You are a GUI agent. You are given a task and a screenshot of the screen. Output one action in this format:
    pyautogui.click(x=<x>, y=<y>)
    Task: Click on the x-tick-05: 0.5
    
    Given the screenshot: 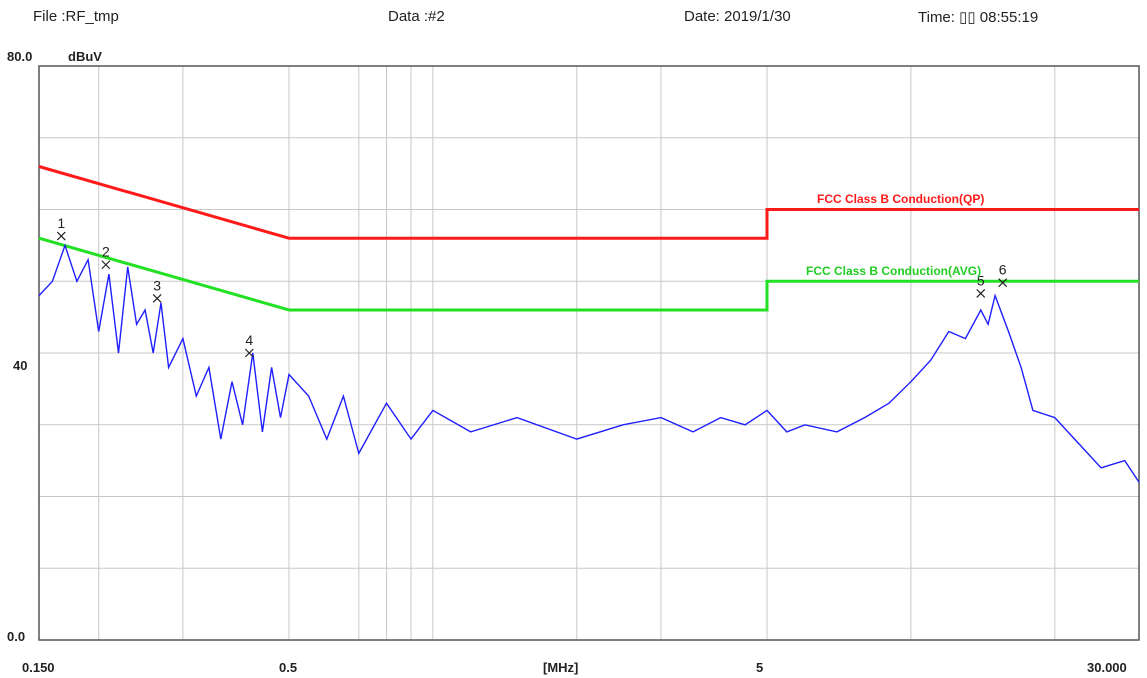 What is the action you would take?
    pyautogui.click(x=288, y=667)
    